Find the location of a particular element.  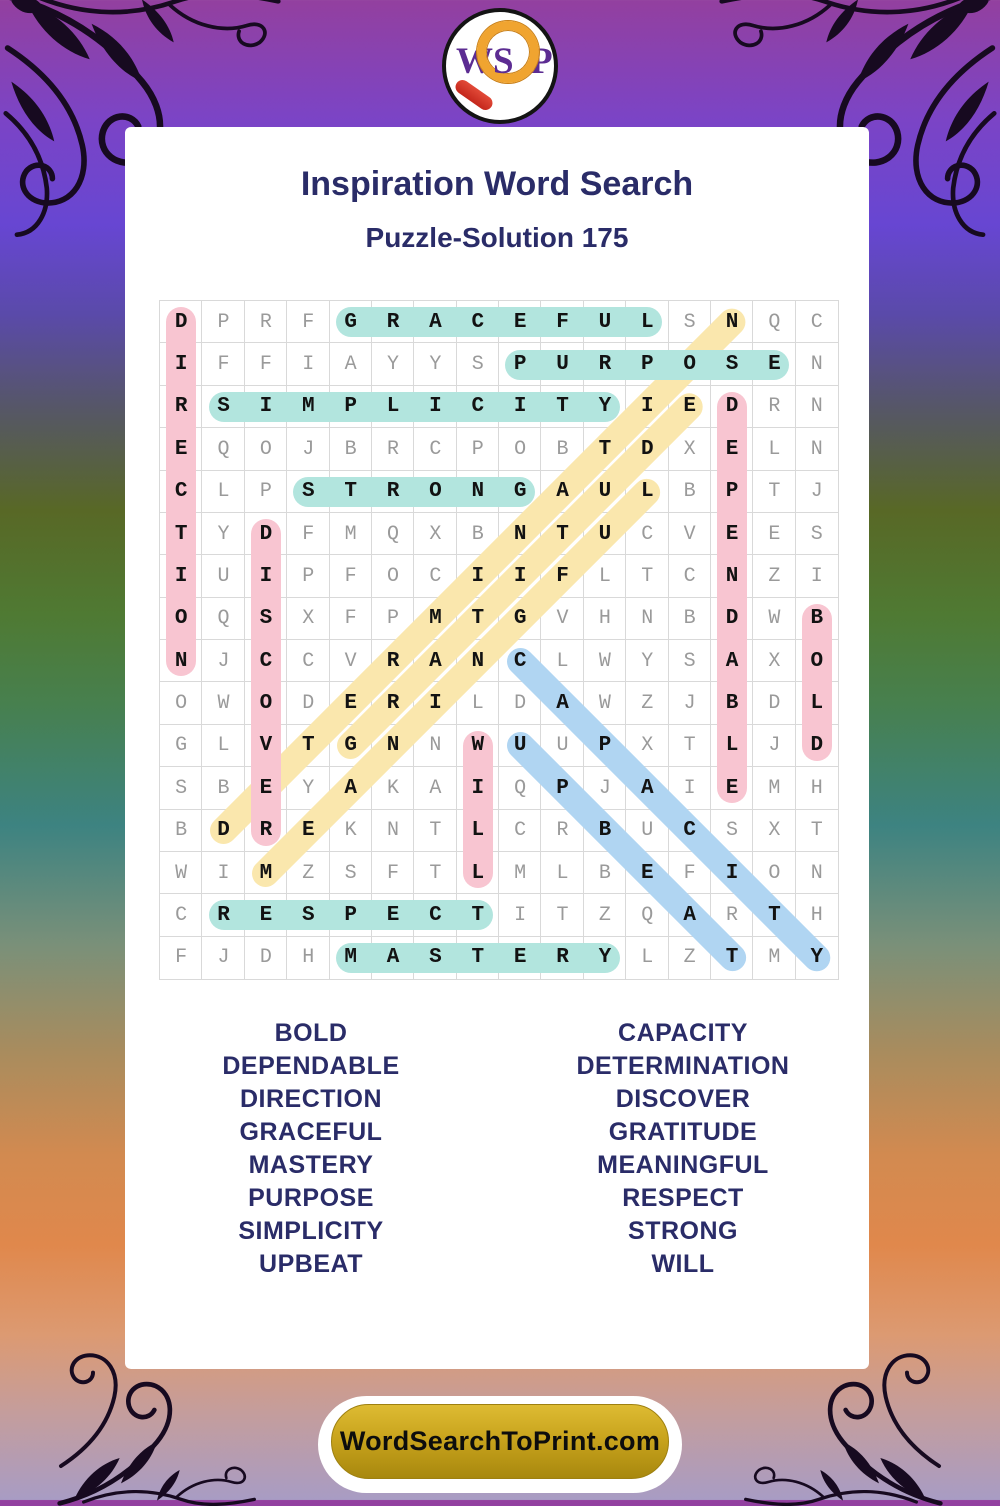

grid-letter: A is located at coordinates (350, 365).